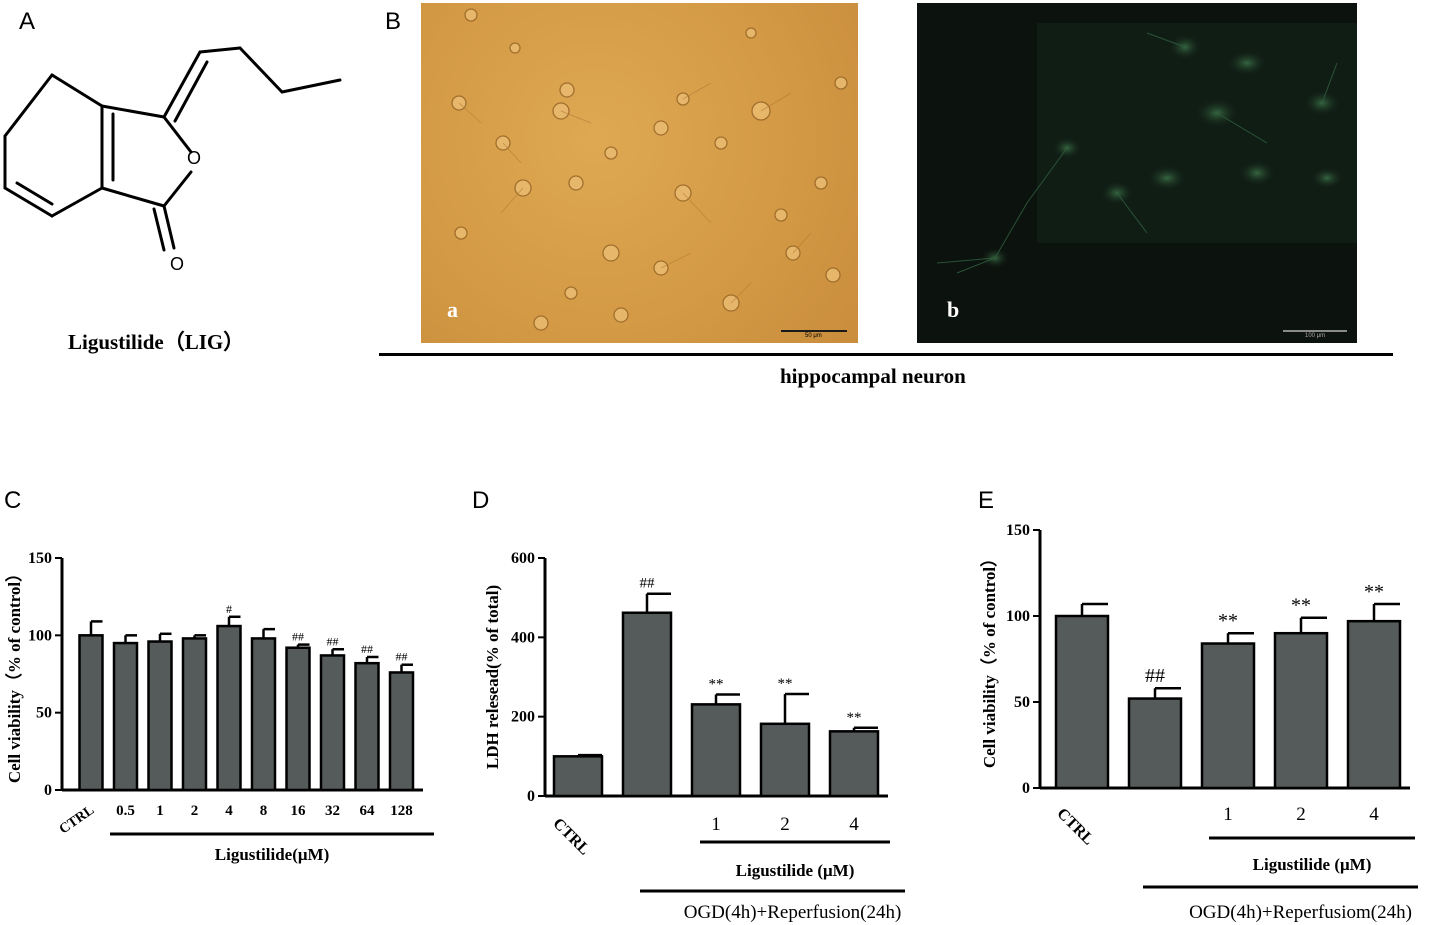 This screenshot has height=925, width=1443. What do you see at coordinates (886, 354) in the screenshot?
I see `panel-b-divider` at bounding box center [886, 354].